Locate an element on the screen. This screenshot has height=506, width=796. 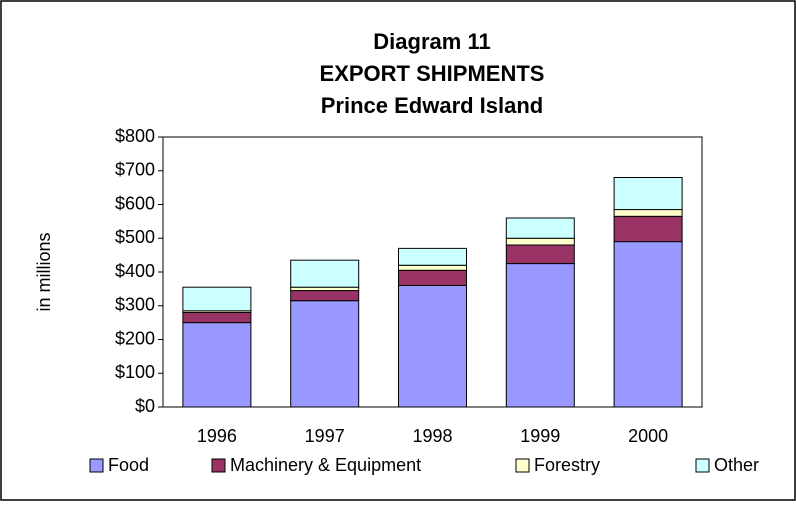
y-tick-label: $500 is located at coordinates (135, 237).